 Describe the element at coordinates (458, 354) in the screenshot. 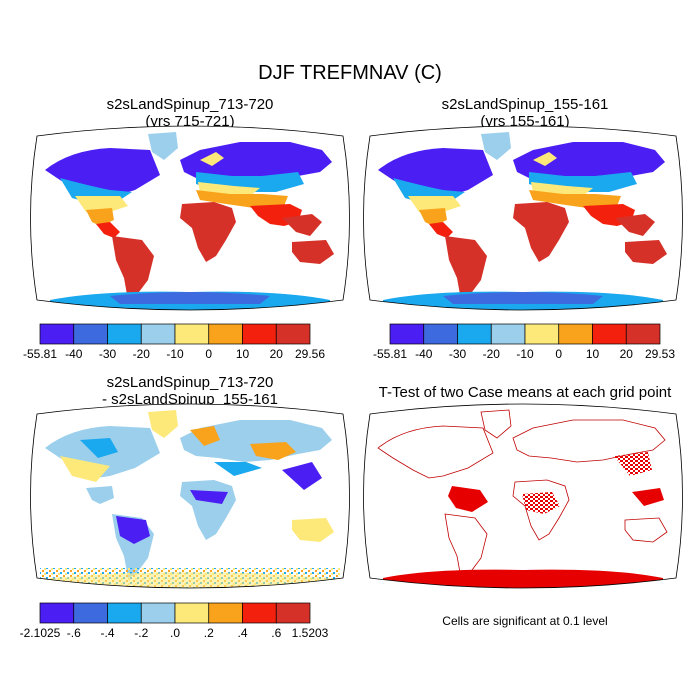

I see `panel2-colorbar-label-2: -30` at that location.